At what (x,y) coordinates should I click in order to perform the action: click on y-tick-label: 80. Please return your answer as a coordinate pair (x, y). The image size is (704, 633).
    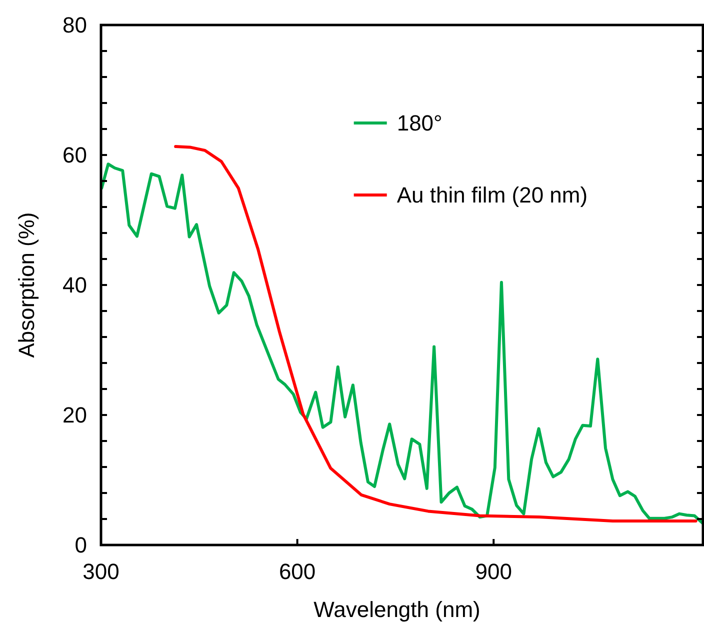
    Looking at the image, I should click on (74, 25).